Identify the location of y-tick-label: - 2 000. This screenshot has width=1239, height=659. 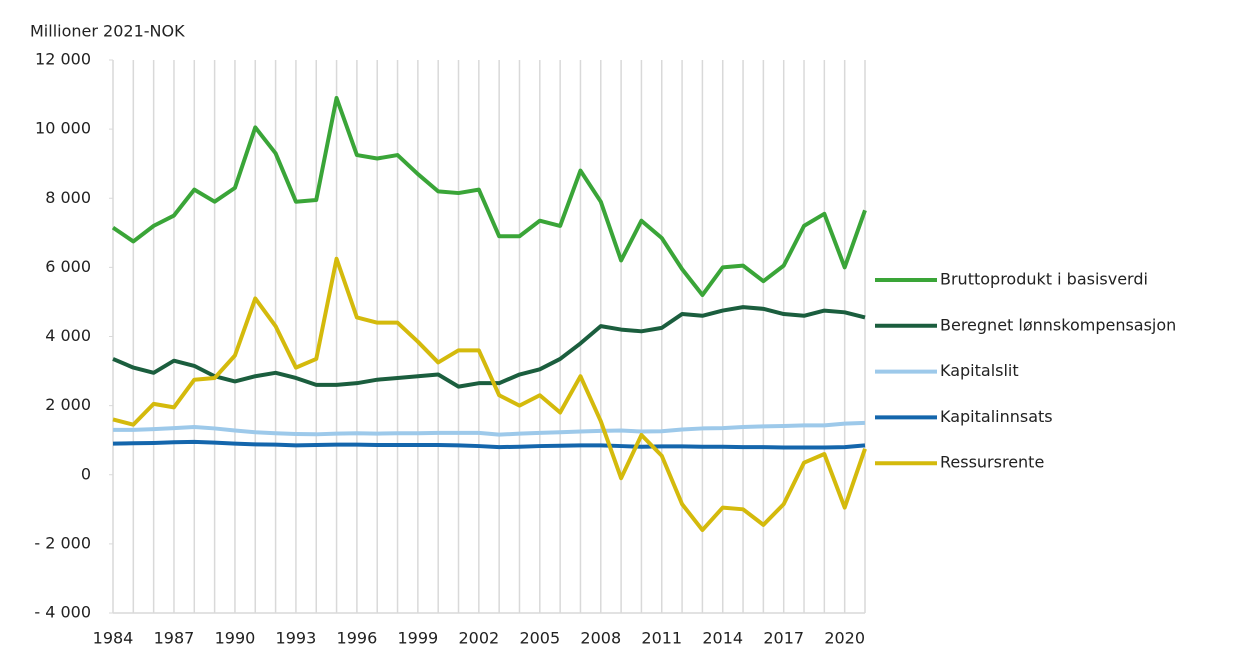
(62, 542).